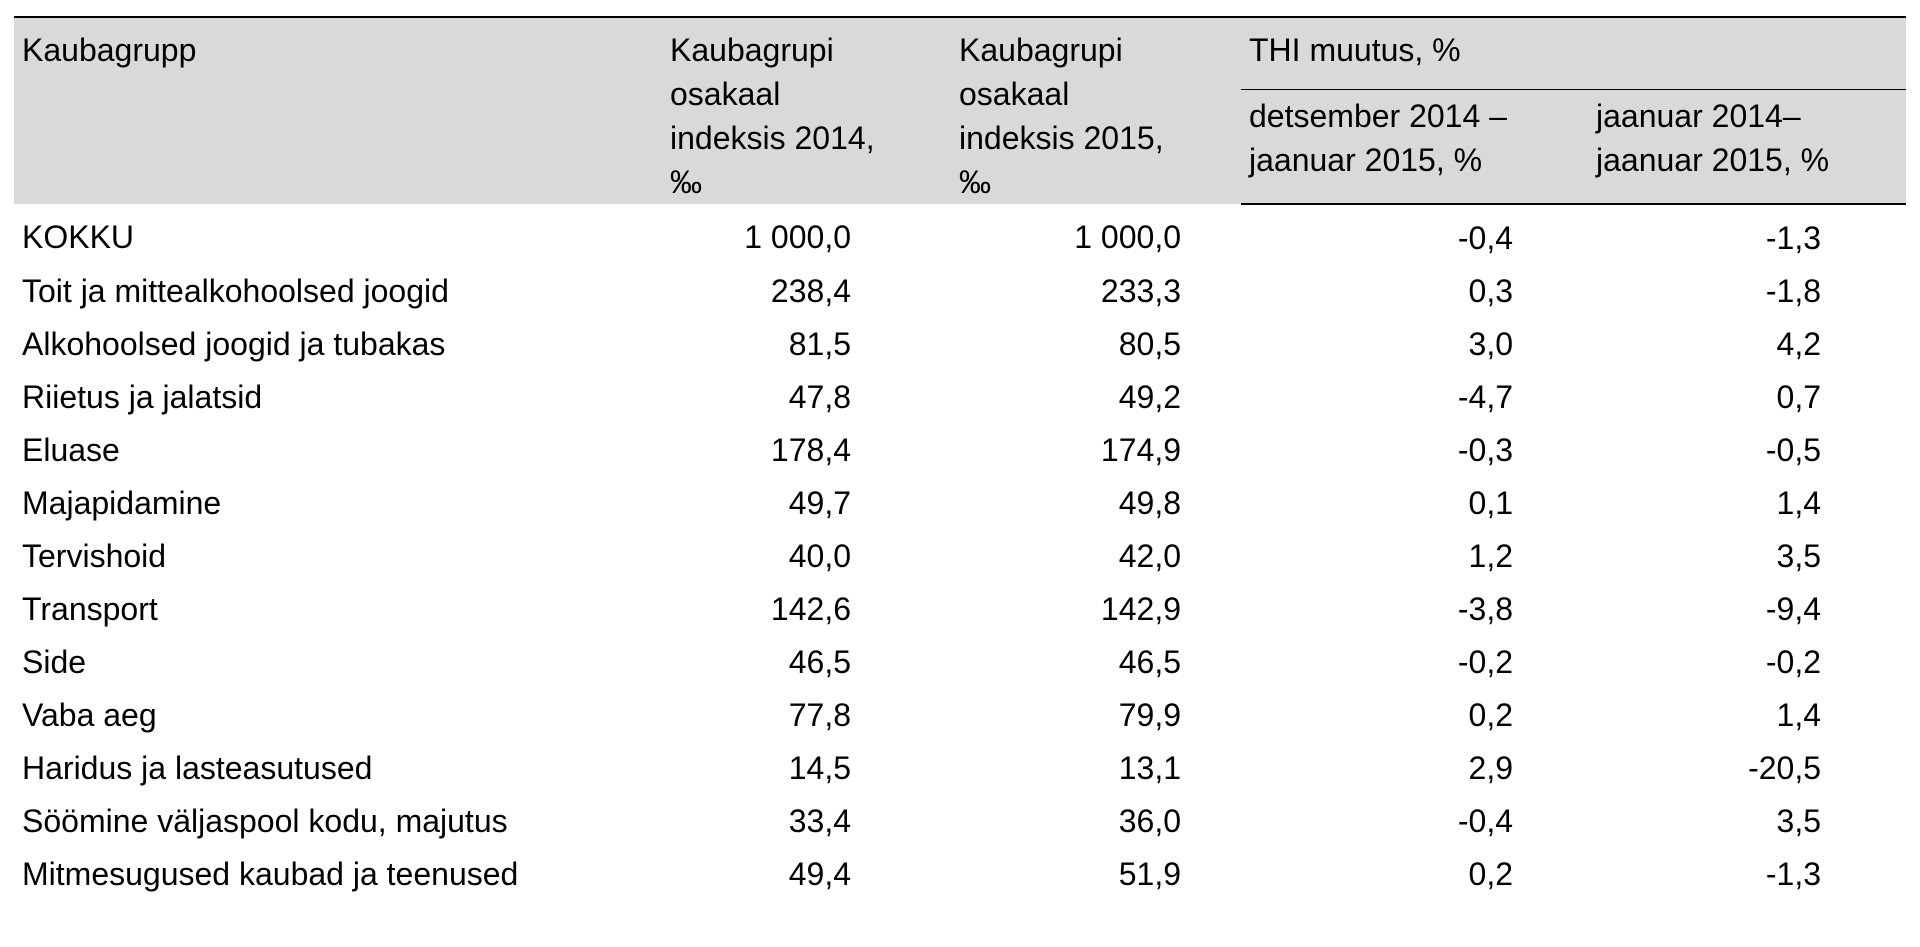  I want to click on cell-thi-month: 2,9, so click(1490, 767).